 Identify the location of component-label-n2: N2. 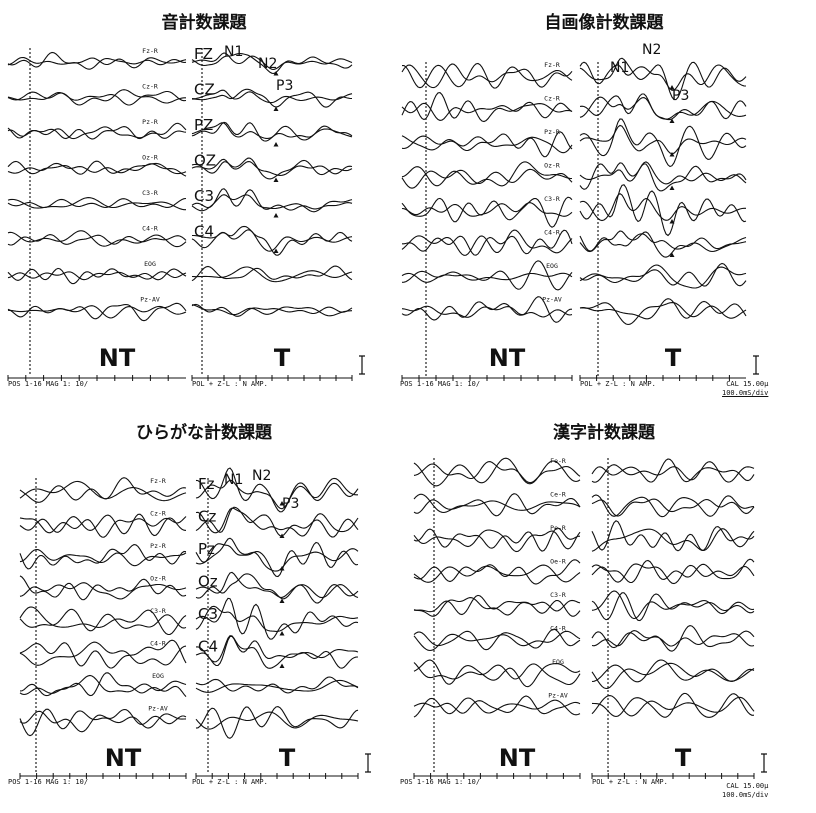
(267, 64).